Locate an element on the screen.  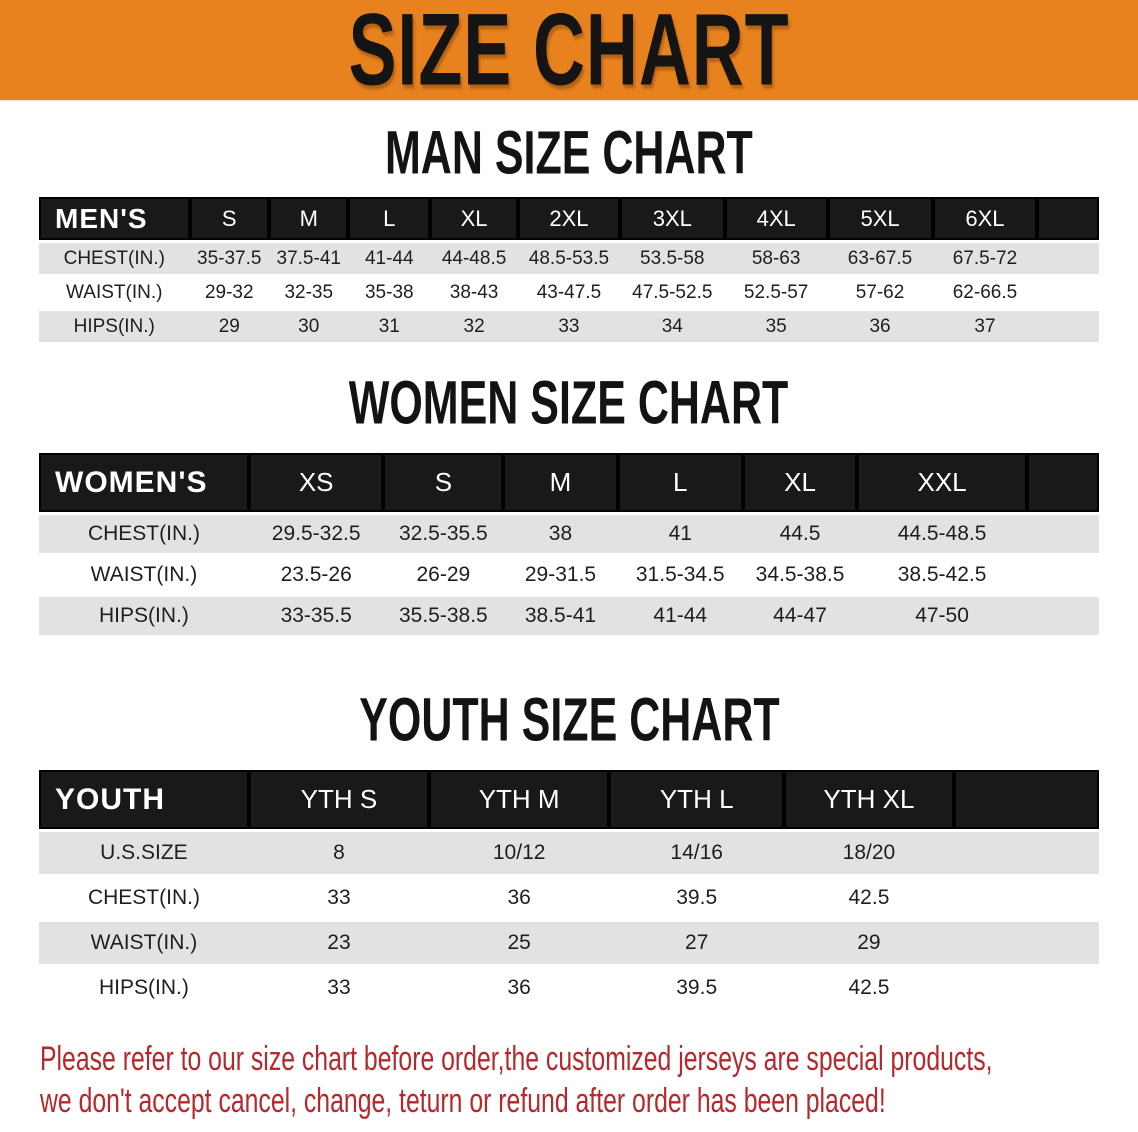
value-cell: 34.5-38.5 is located at coordinates (800, 575).